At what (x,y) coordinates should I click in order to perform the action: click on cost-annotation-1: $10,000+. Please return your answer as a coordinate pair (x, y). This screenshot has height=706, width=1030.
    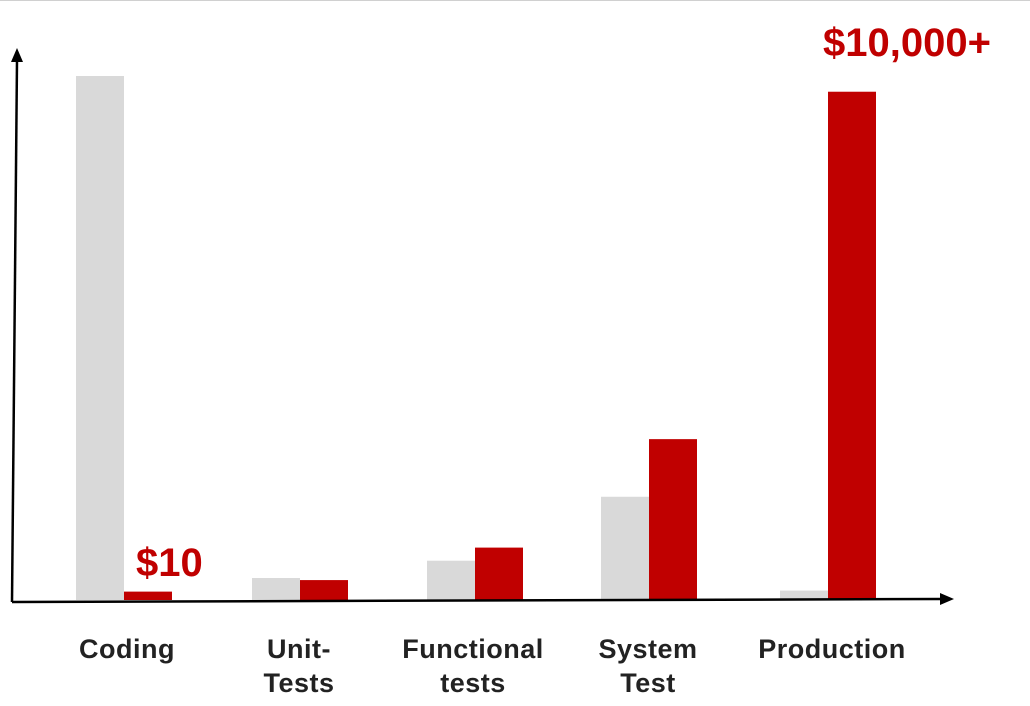
    Looking at the image, I should click on (907, 43).